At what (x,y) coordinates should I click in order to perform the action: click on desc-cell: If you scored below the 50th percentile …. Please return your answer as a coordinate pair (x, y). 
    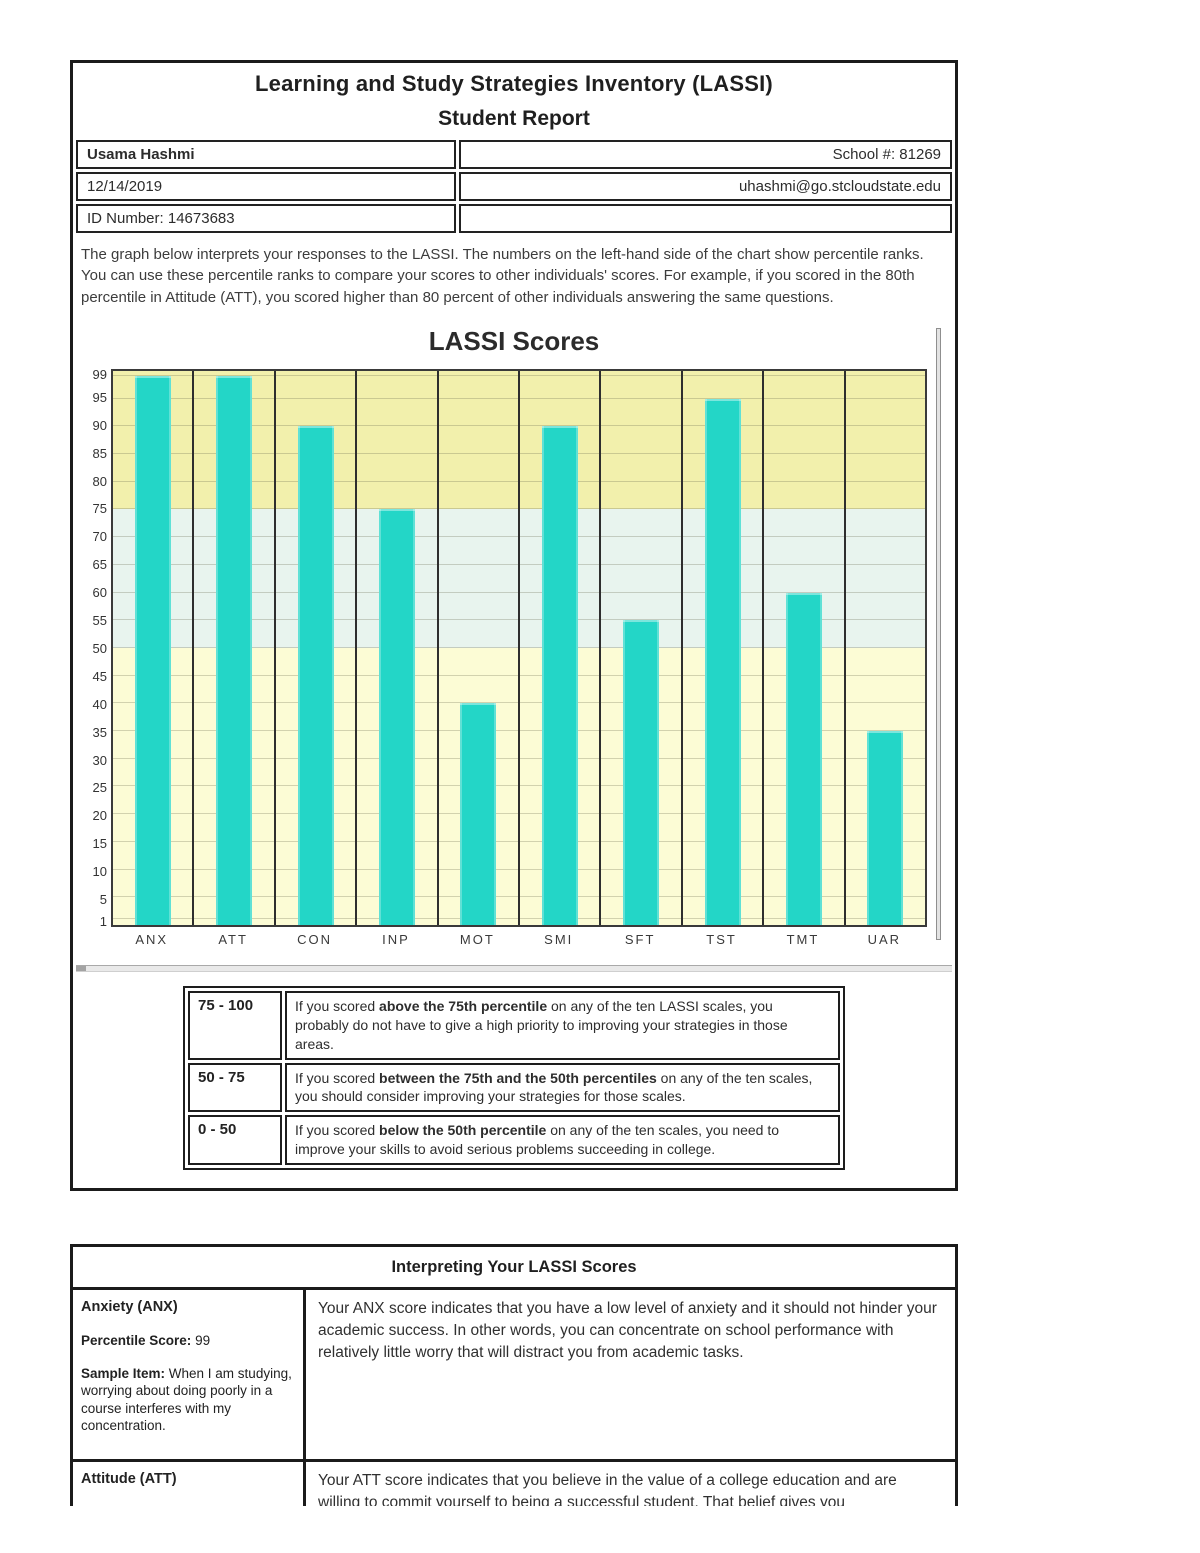
    Looking at the image, I should click on (562, 1140).